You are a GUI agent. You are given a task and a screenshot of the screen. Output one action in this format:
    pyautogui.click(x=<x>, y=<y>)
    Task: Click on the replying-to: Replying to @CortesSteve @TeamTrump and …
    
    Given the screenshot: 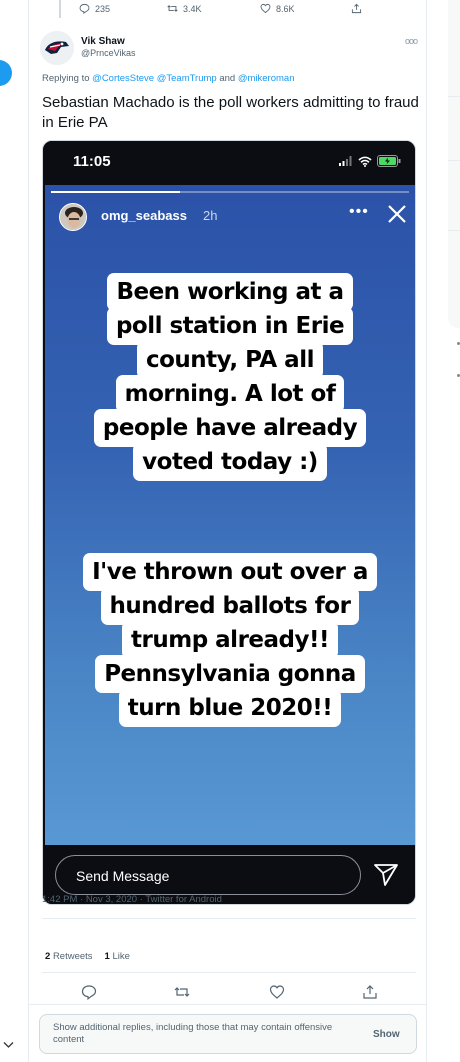 What is the action you would take?
    pyautogui.click(x=168, y=78)
    